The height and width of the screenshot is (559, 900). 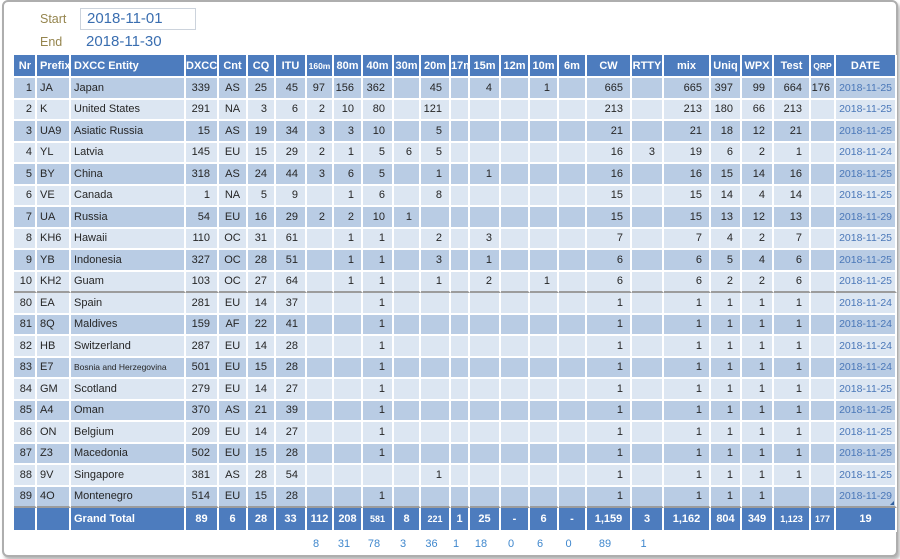 What do you see at coordinates (291, 325) in the screenshot?
I see `cell-itu: 41` at bounding box center [291, 325].